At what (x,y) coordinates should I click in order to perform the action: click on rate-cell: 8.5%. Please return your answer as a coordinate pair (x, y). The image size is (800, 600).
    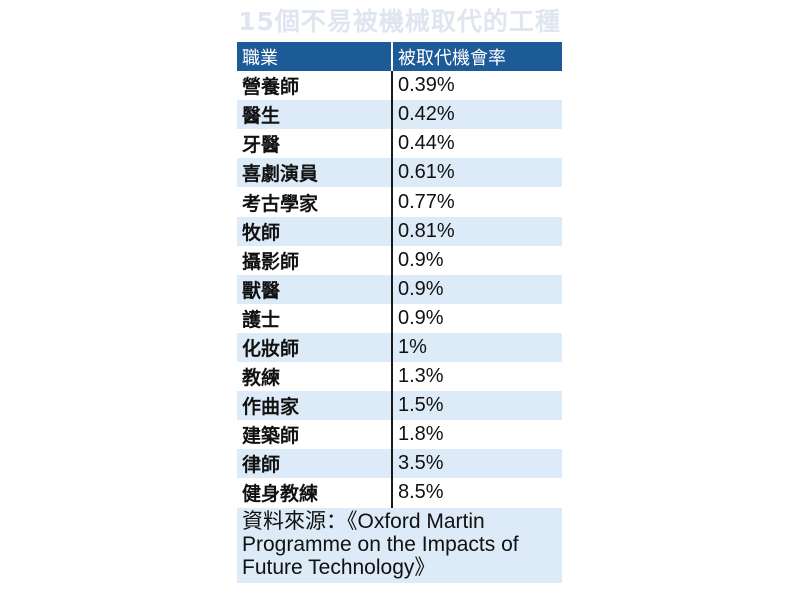
    Looking at the image, I should click on (421, 492).